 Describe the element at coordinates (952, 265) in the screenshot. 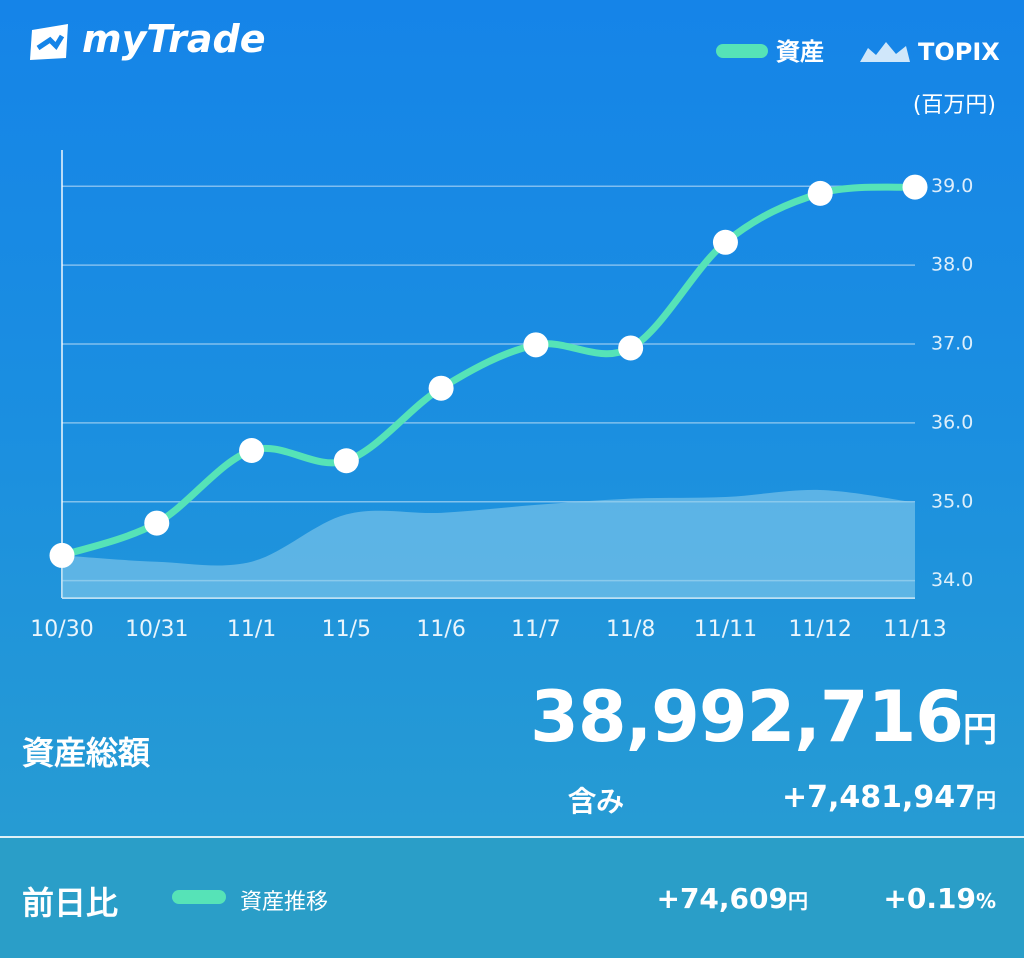

I see `y-tick-label: 38.0` at that location.